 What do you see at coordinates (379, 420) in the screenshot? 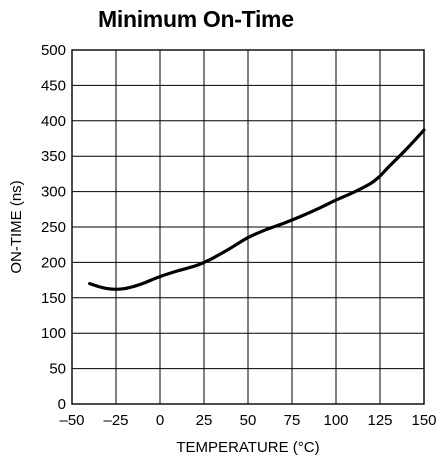
I see `x-tick-label: 125` at bounding box center [379, 420].